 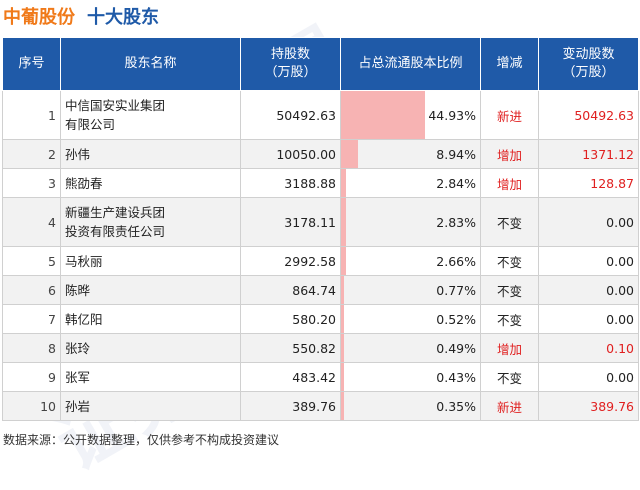 What do you see at coordinates (456, 406) in the screenshot?
I see `ratio-text: 0.35%` at bounding box center [456, 406].